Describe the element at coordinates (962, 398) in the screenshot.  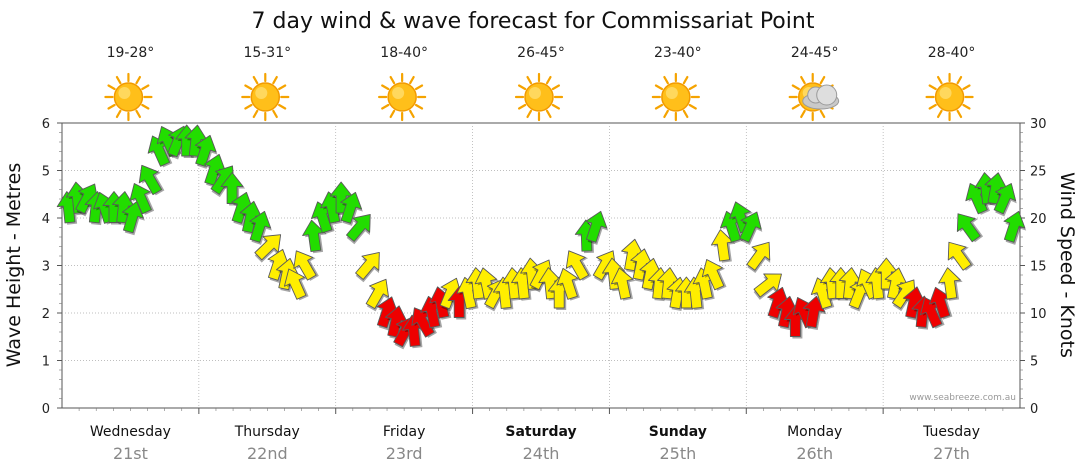
I see `credit-text: www.seabreeze.com.au` at that location.